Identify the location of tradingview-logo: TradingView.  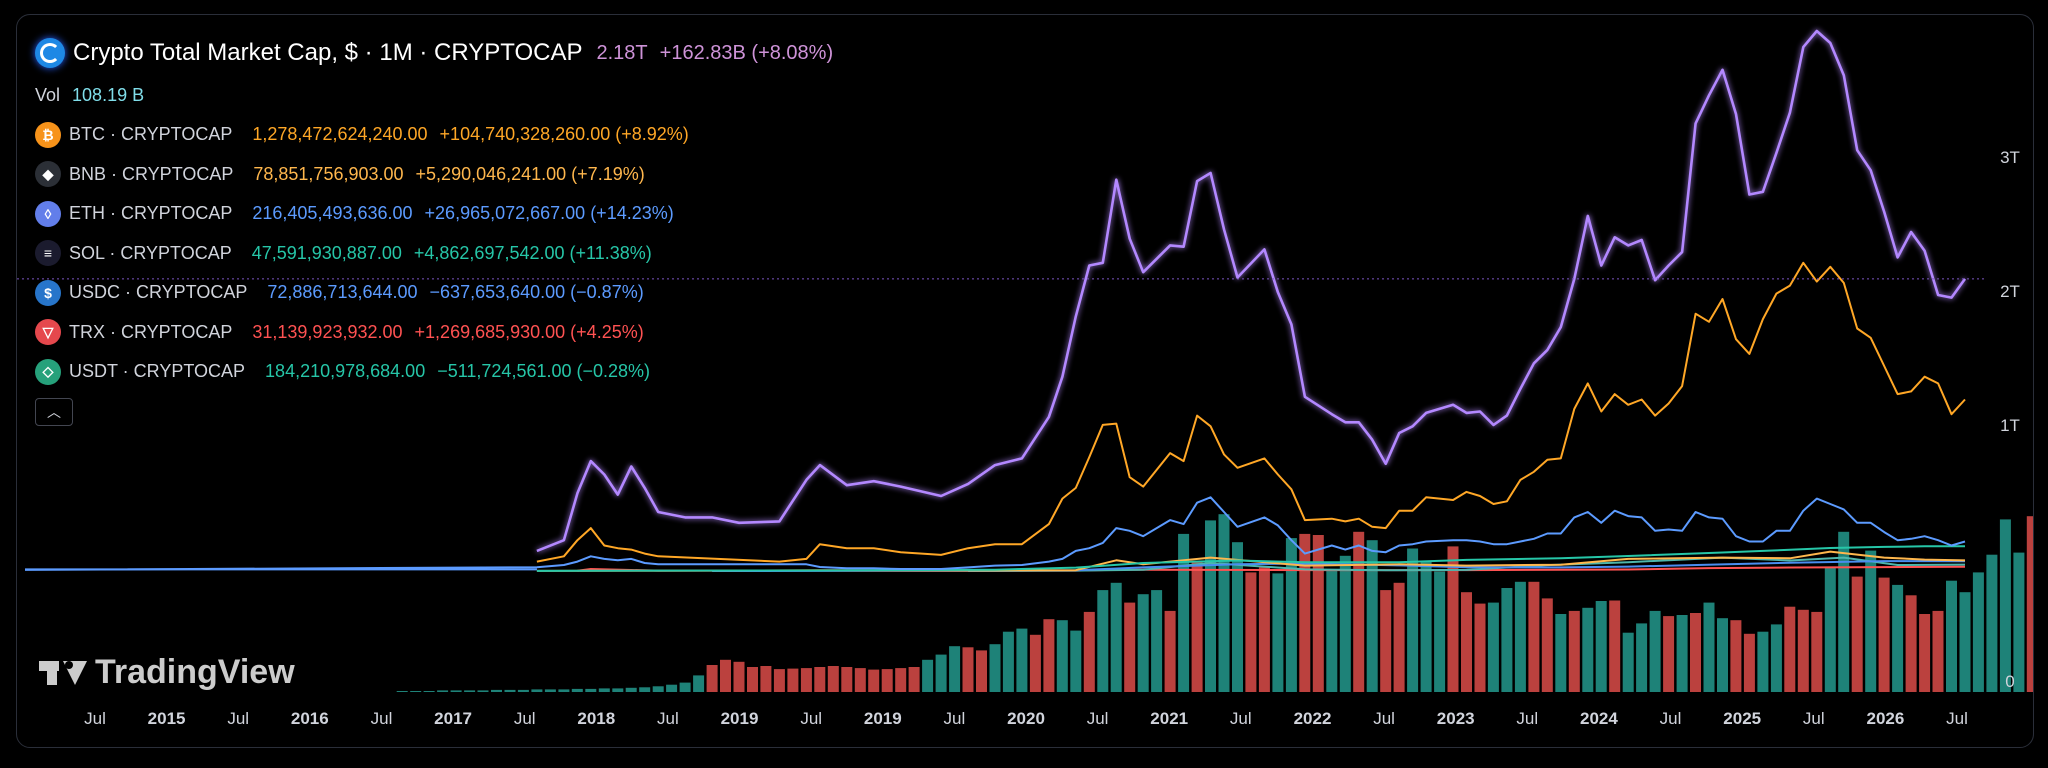
(167, 672).